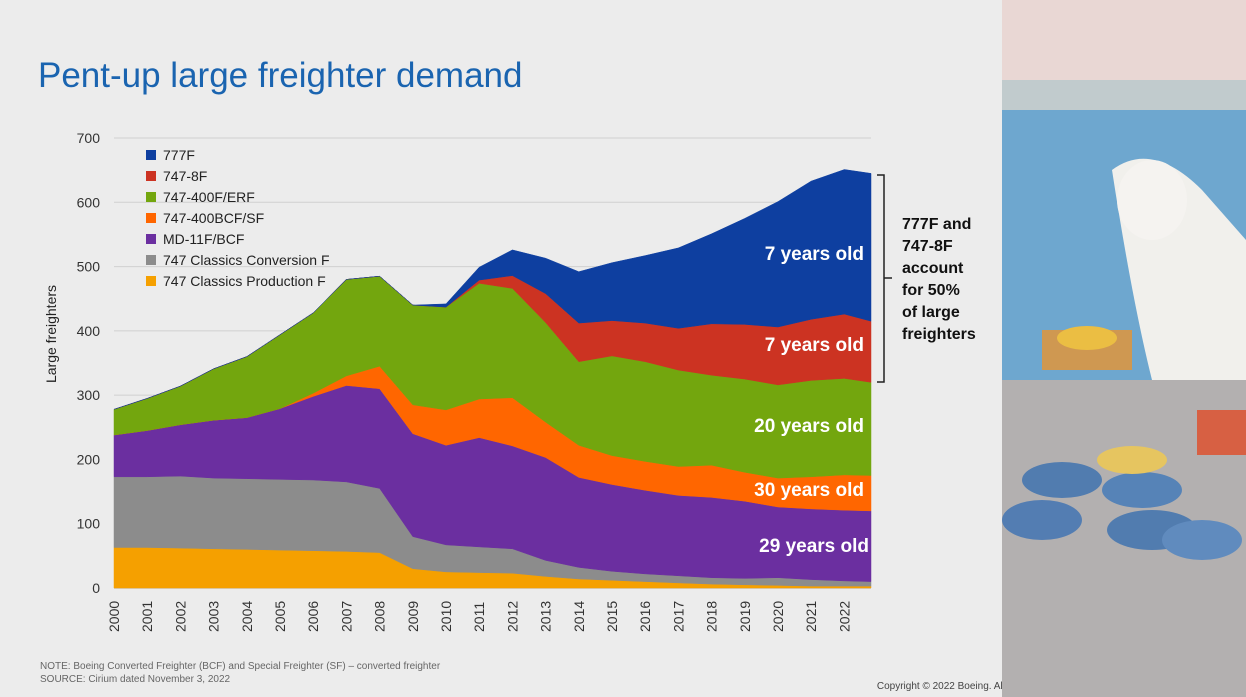 This screenshot has width=1246, height=697. What do you see at coordinates (546, 616) in the screenshot?
I see `x-tick-label: 2013` at bounding box center [546, 616].